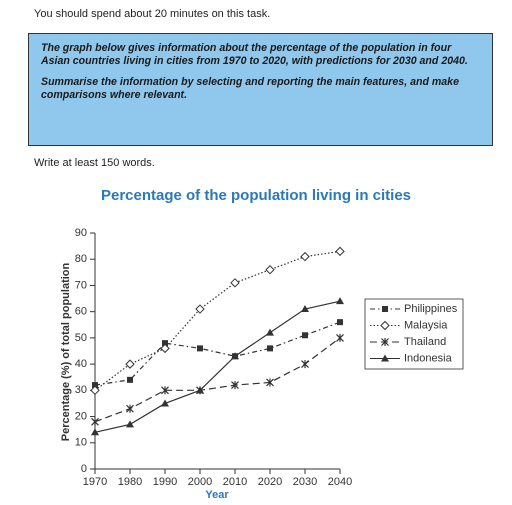 The height and width of the screenshot is (505, 512). Describe the element at coordinates (81, 233) in the screenshot. I see `y-tick-label: 90` at that location.